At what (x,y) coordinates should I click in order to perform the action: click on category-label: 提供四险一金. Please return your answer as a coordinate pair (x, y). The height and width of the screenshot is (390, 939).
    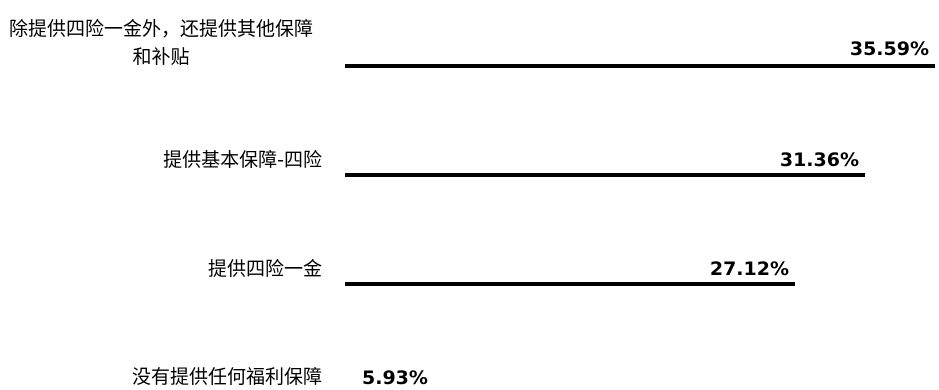
    Looking at the image, I should click on (264, 269).